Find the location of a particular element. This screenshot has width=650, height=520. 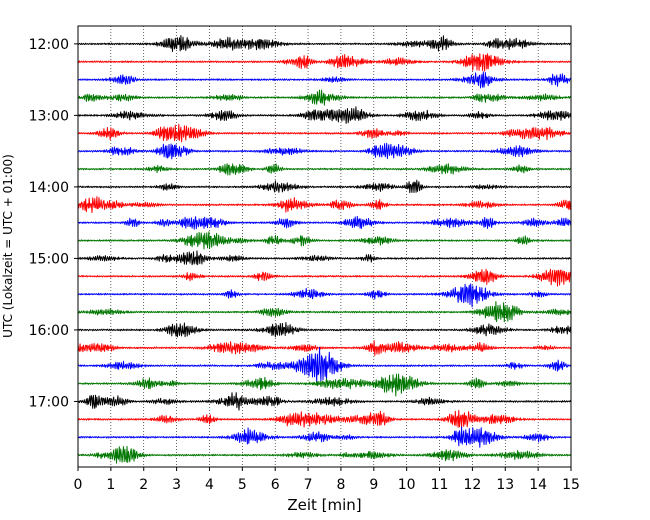

x-axis-ticks: 0 1 2 3 4 5 6 7 8 9 10 11 12 13 14 15 is located at coordinates (327, 480).